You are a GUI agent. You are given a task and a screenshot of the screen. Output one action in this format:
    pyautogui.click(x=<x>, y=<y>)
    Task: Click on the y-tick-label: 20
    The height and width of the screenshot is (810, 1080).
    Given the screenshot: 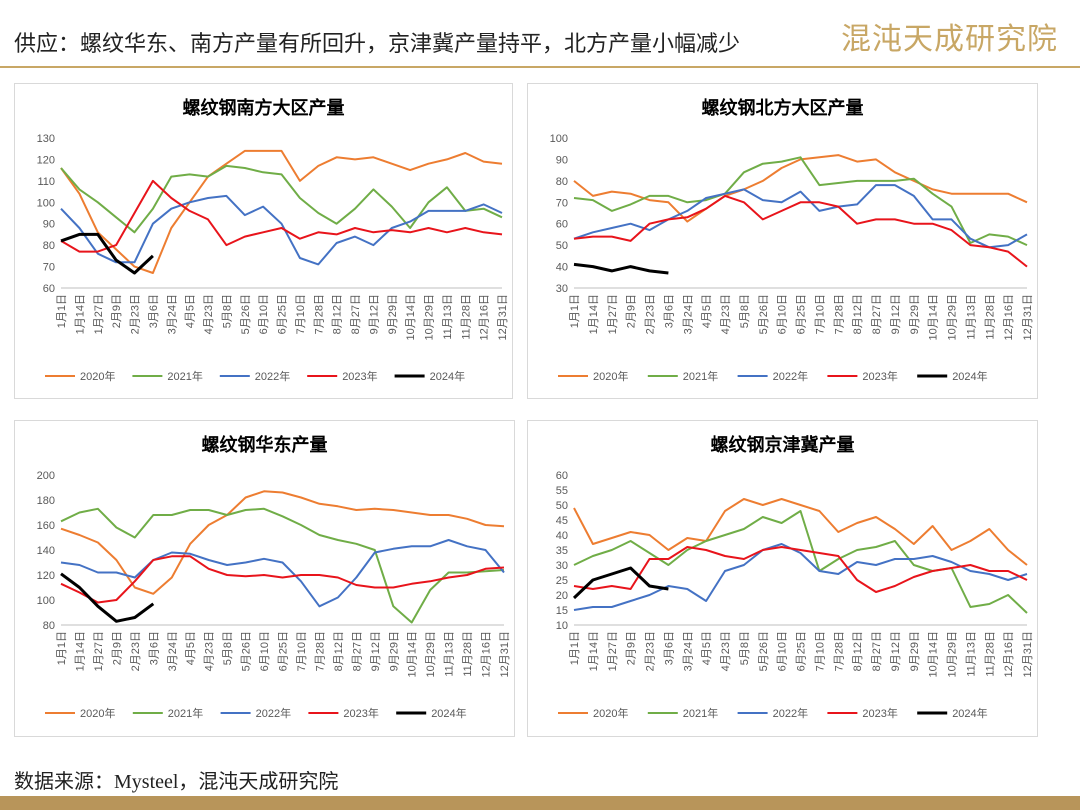 What is the action you would take?
    pyautogui.click(x=562, y=596)
    